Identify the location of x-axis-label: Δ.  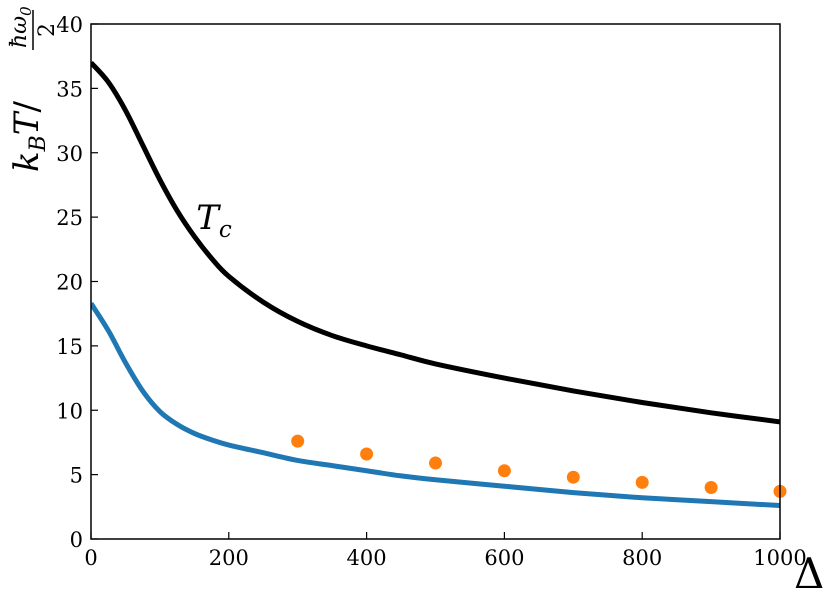
(809, 569).